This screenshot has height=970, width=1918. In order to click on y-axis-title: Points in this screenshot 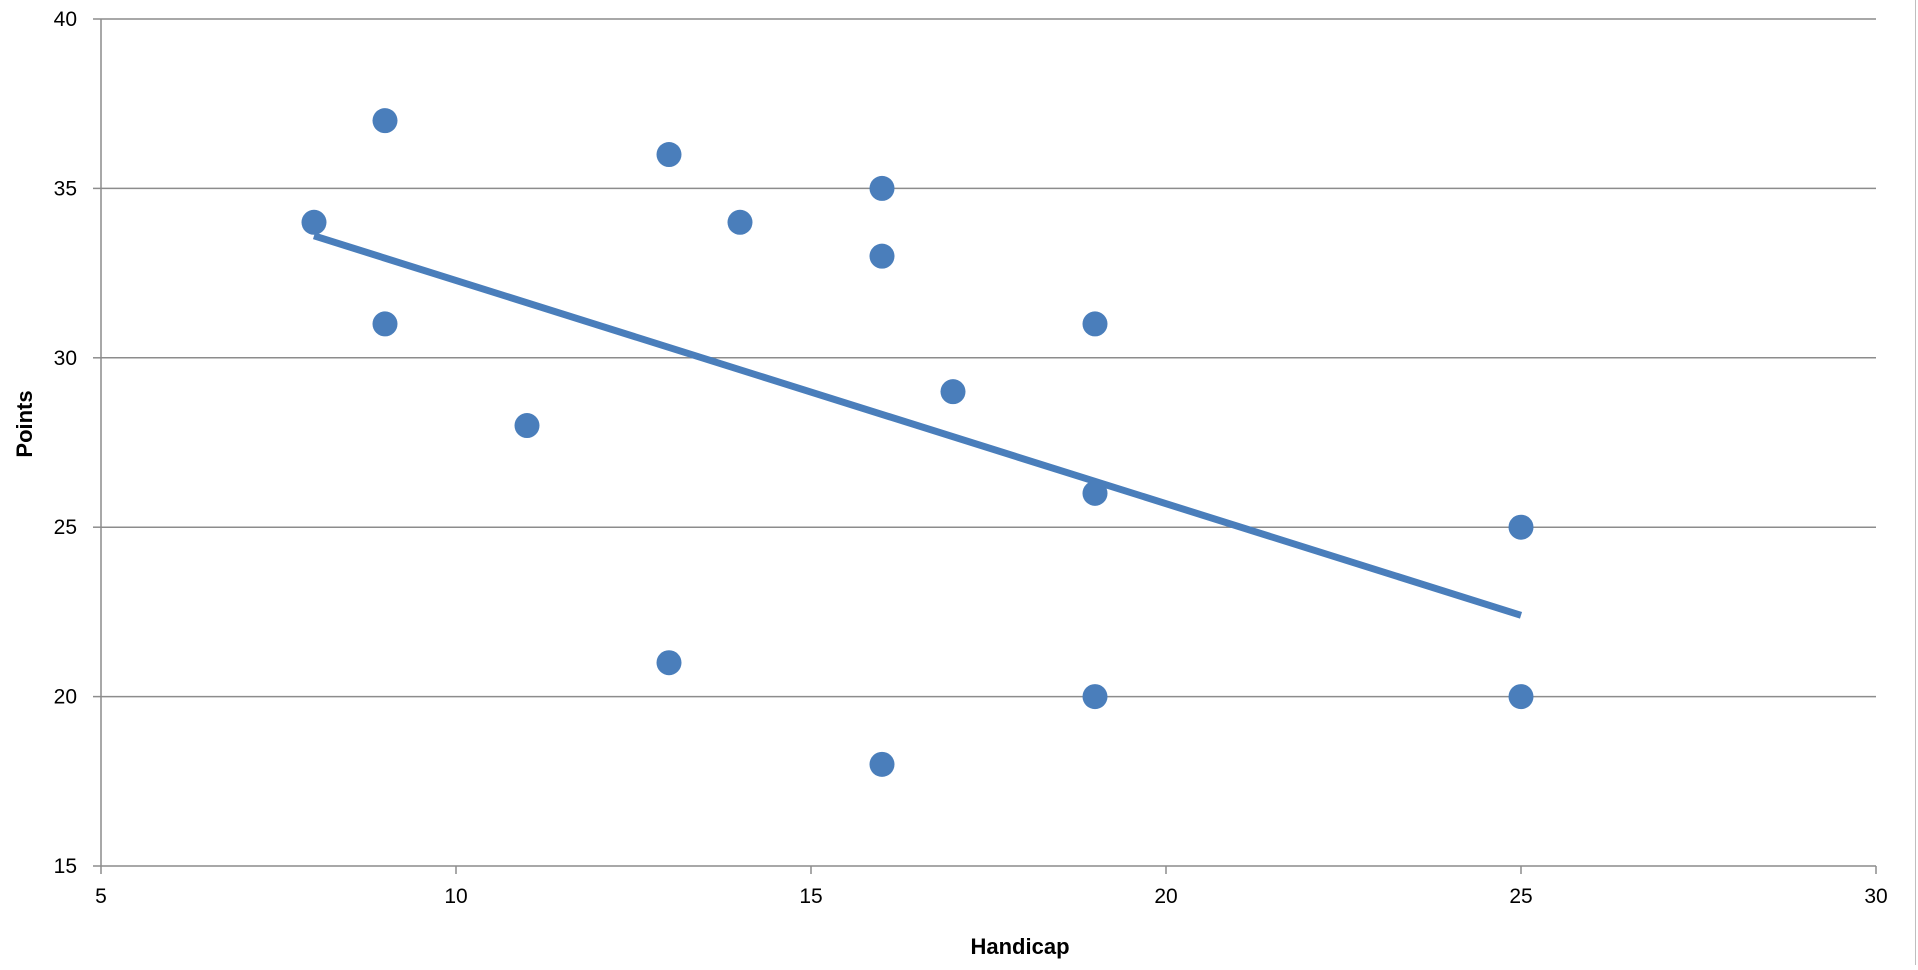, I will do `click(24, 423)`.